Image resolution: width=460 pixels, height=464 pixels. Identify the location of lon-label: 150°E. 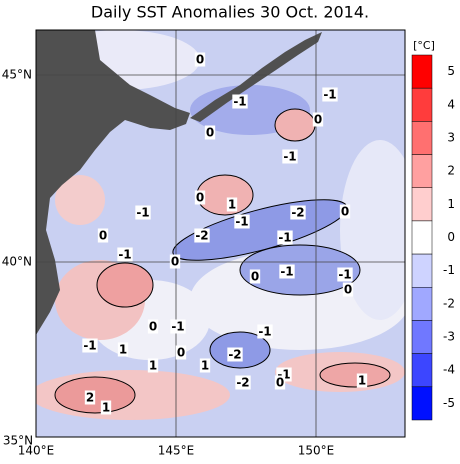
(316, 451).